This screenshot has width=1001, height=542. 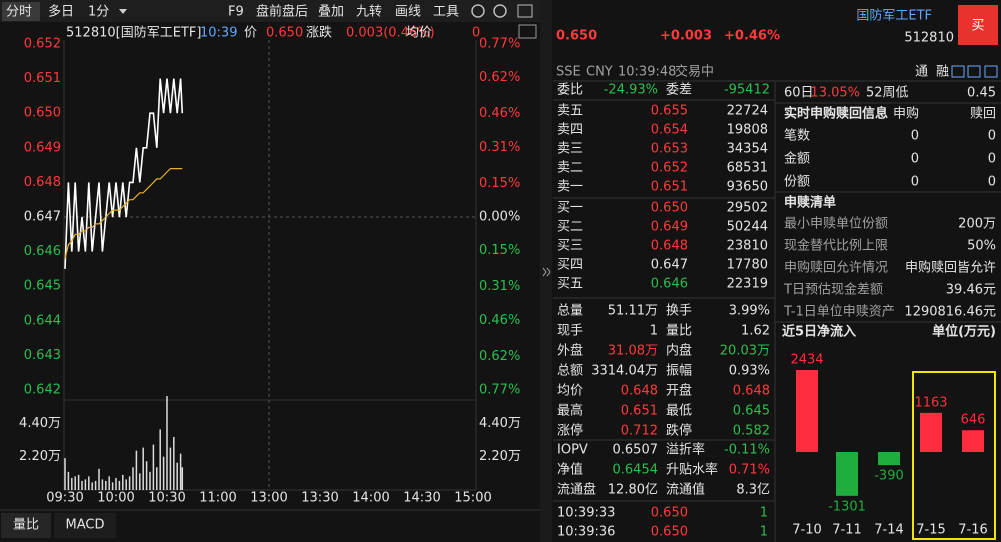 I want to click on dropdown-icon, so click(x=123, y=11).